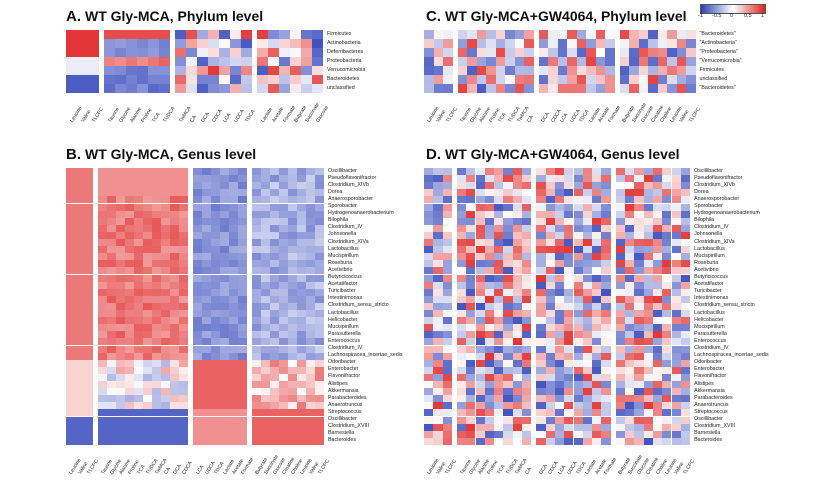  Describe the element at coordinates (714, 241) in the screenshot. I see `row-label: Clostridium_XIVa` at that location.